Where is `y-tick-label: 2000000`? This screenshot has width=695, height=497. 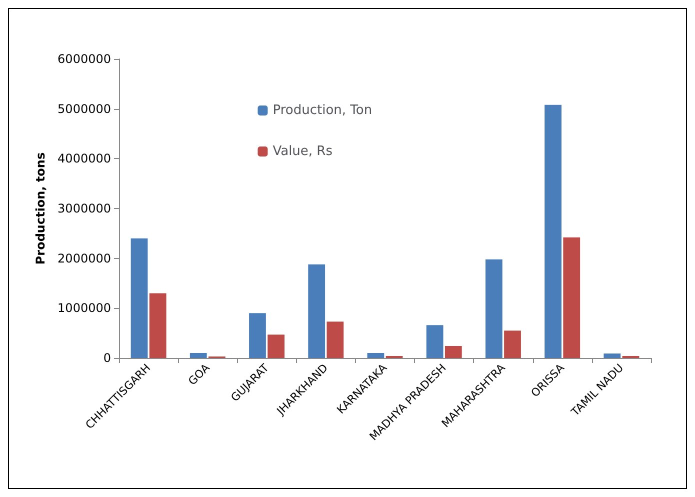
y-tick-label: 2000000 is located at coordinates (84, 258).